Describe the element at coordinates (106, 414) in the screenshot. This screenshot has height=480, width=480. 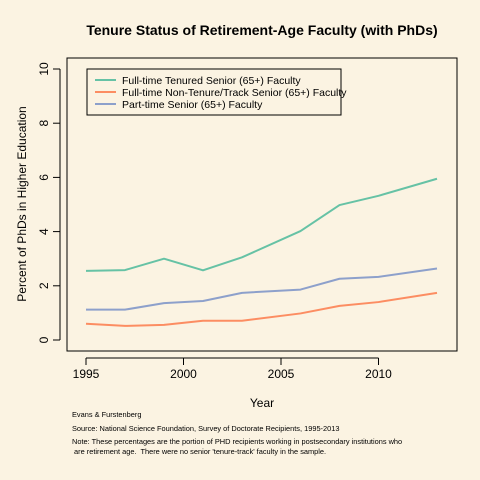
I see `footnote-authors: Evans & Furstenberg` at that location.